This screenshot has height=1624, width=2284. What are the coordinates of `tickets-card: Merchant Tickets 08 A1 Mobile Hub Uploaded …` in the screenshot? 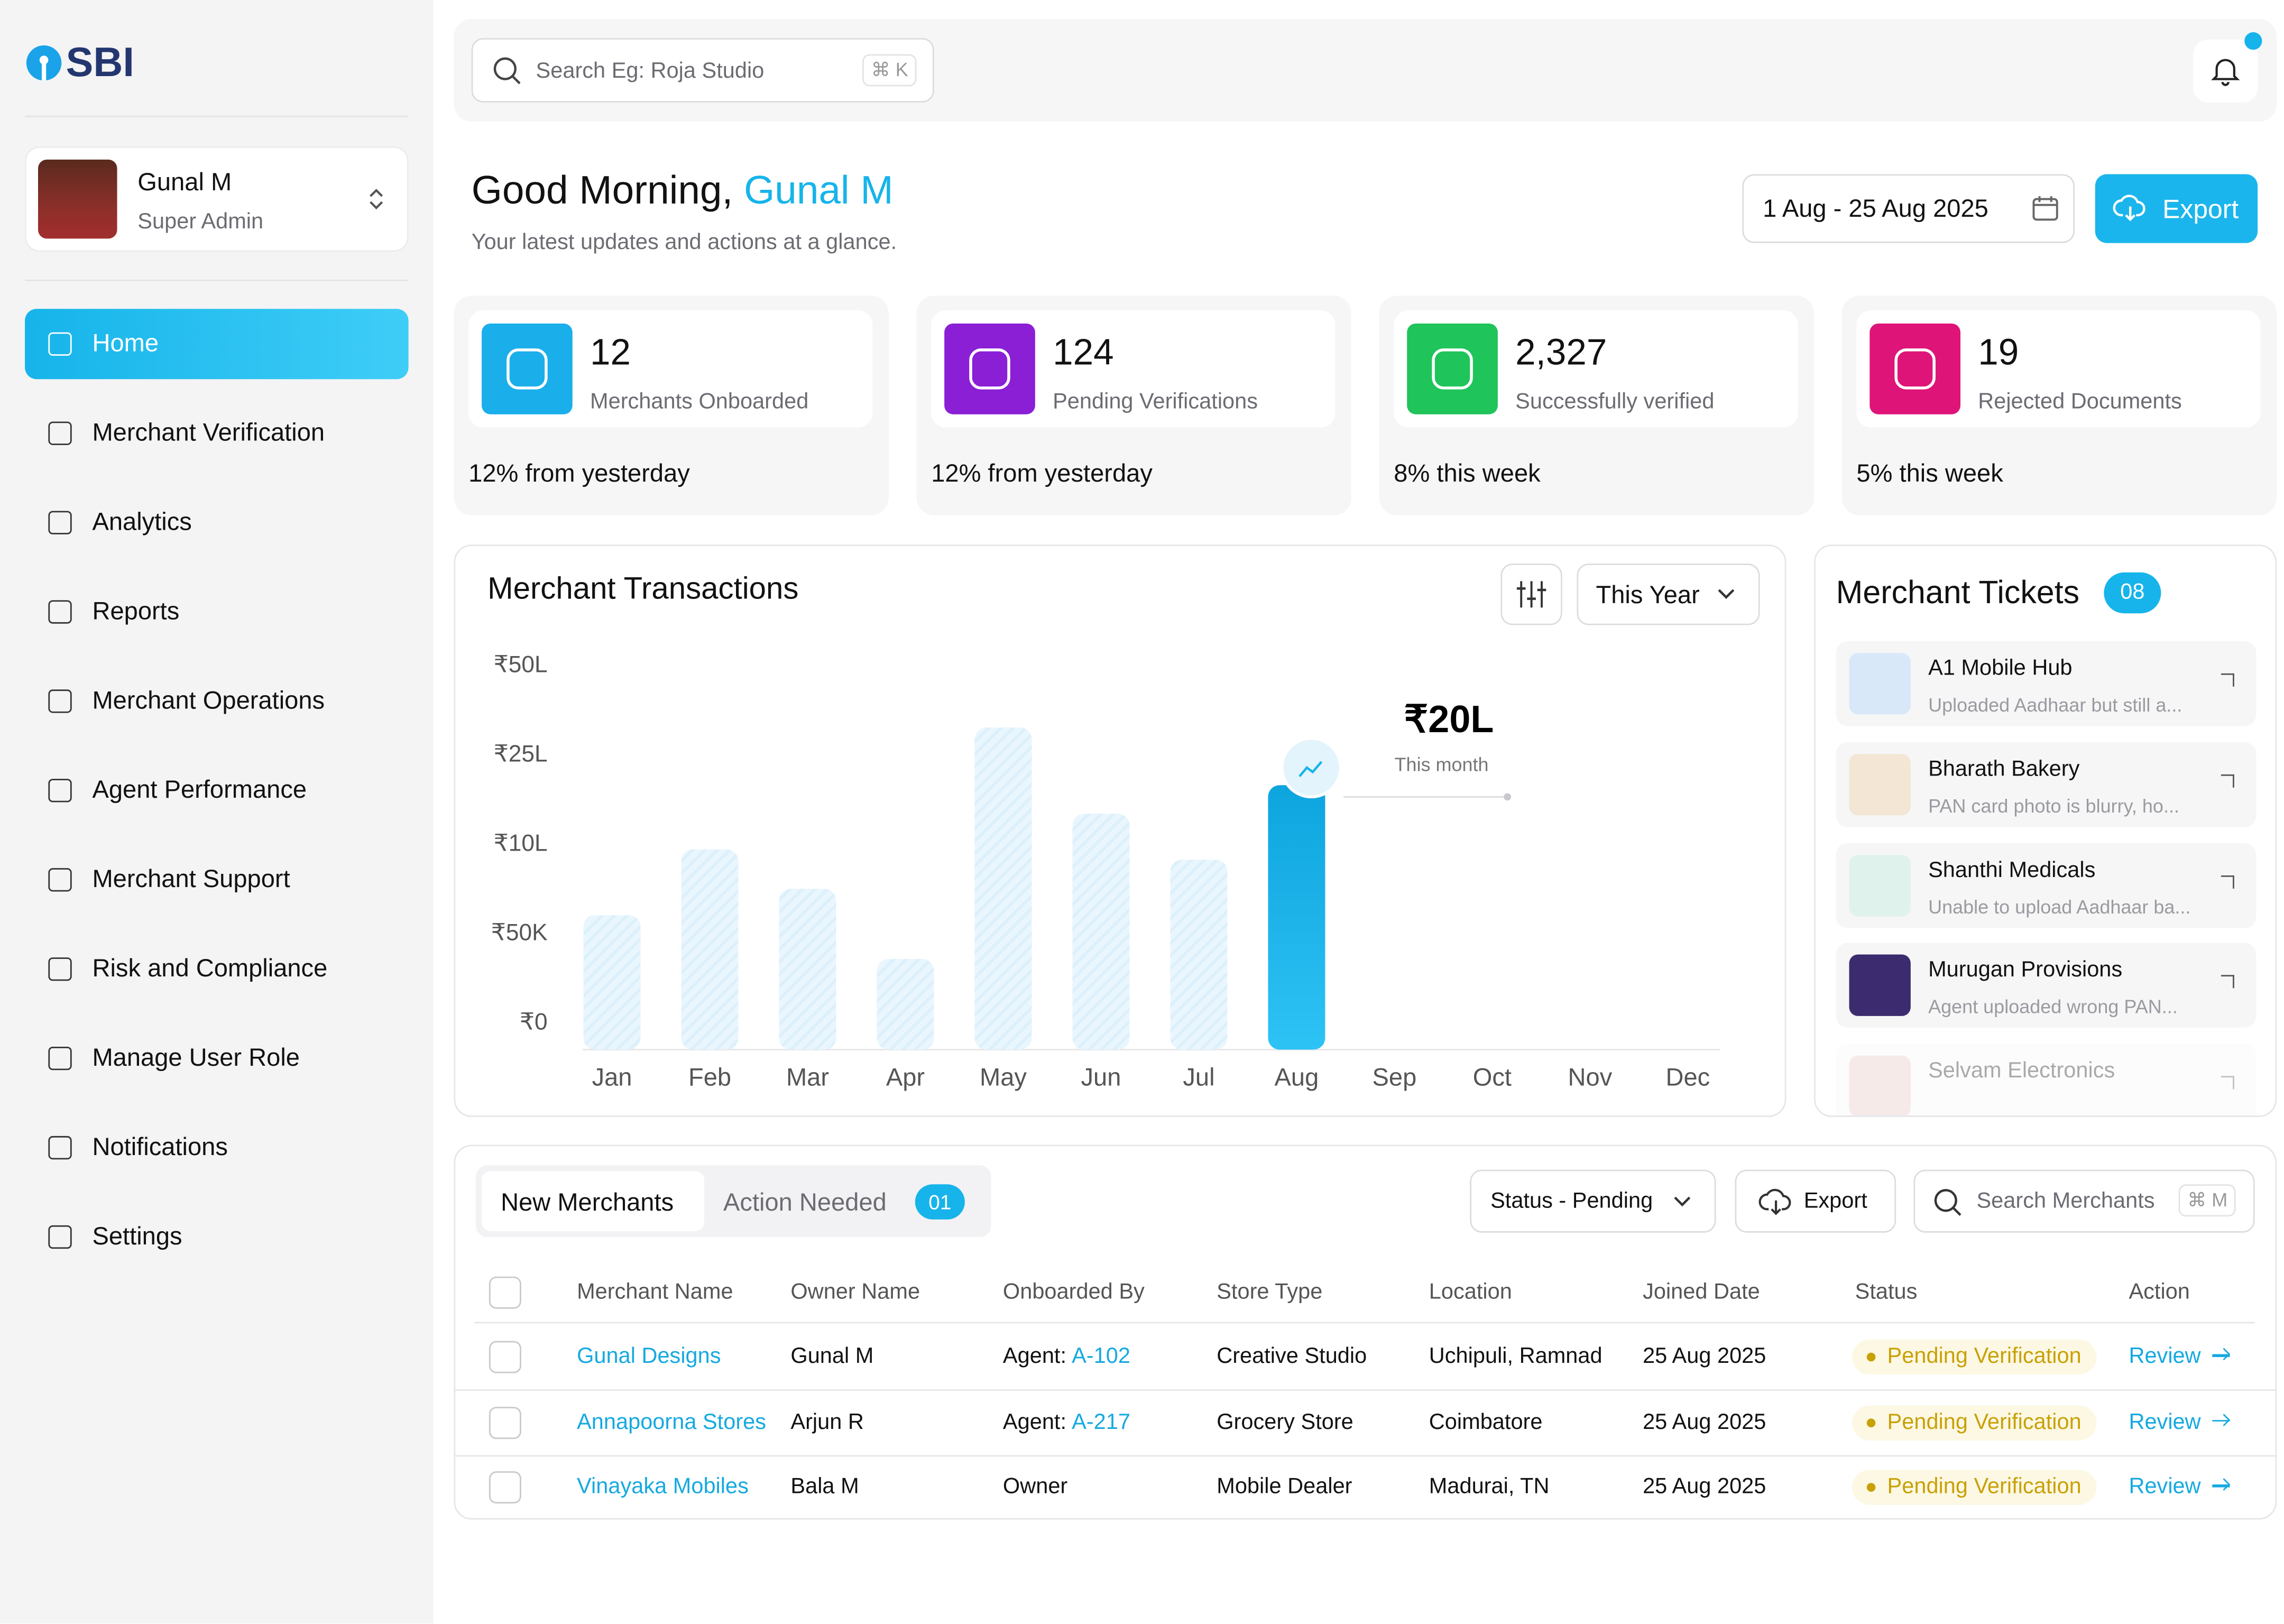 It's located at (2045, 831).